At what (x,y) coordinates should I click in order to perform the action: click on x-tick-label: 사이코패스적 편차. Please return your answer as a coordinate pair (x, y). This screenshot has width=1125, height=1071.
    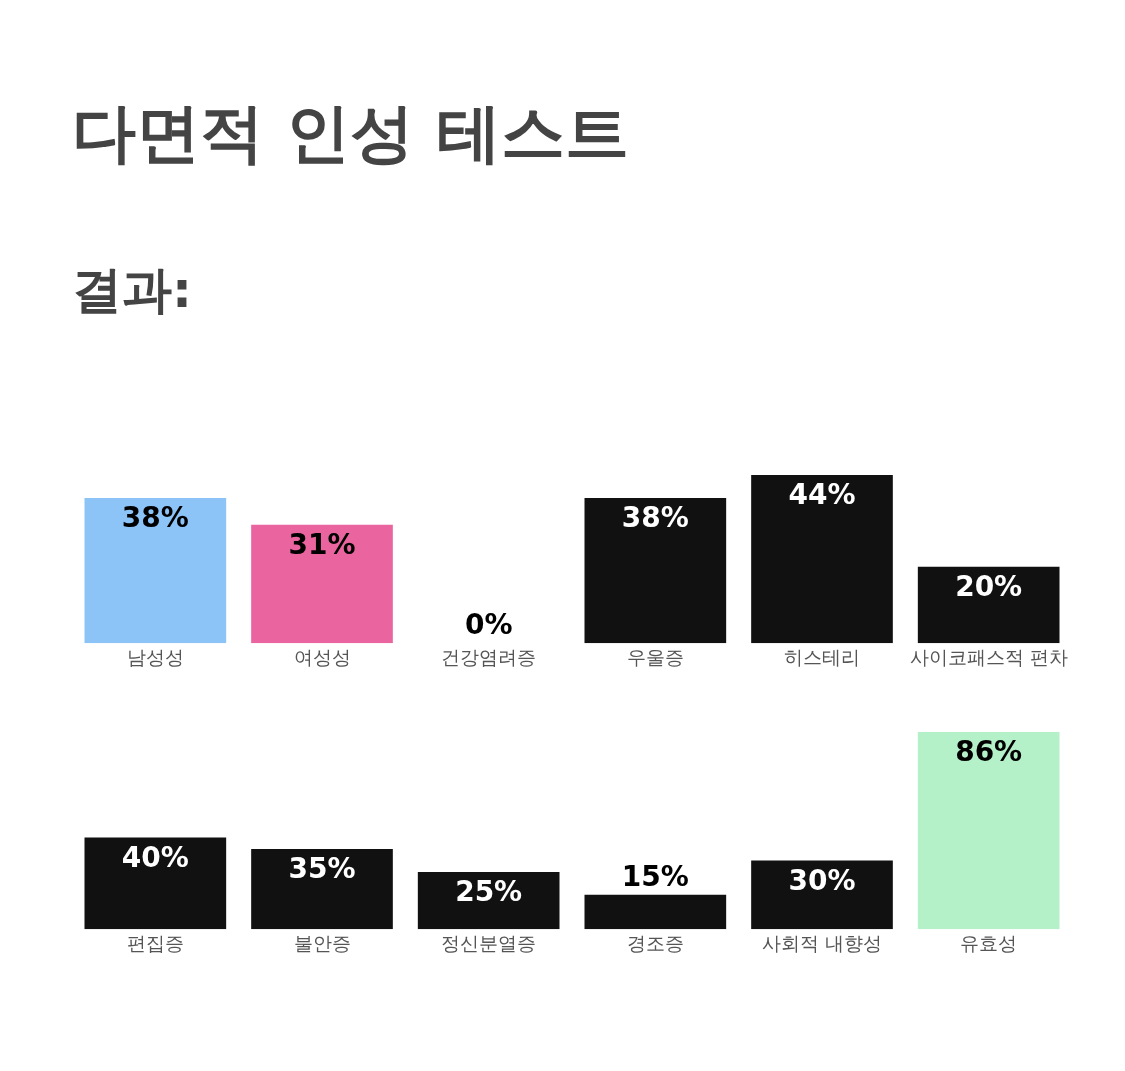
    Looking at the image, I should click on (988, 656).